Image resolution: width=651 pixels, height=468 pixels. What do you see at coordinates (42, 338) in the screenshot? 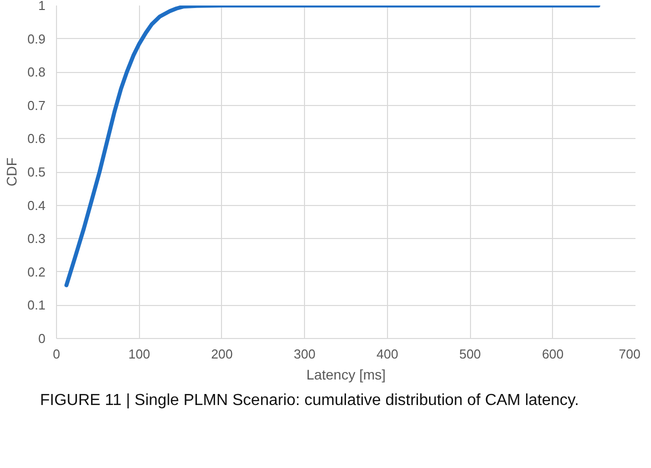
I see `y-tick-label: 0` at bounding box center [42, 338].